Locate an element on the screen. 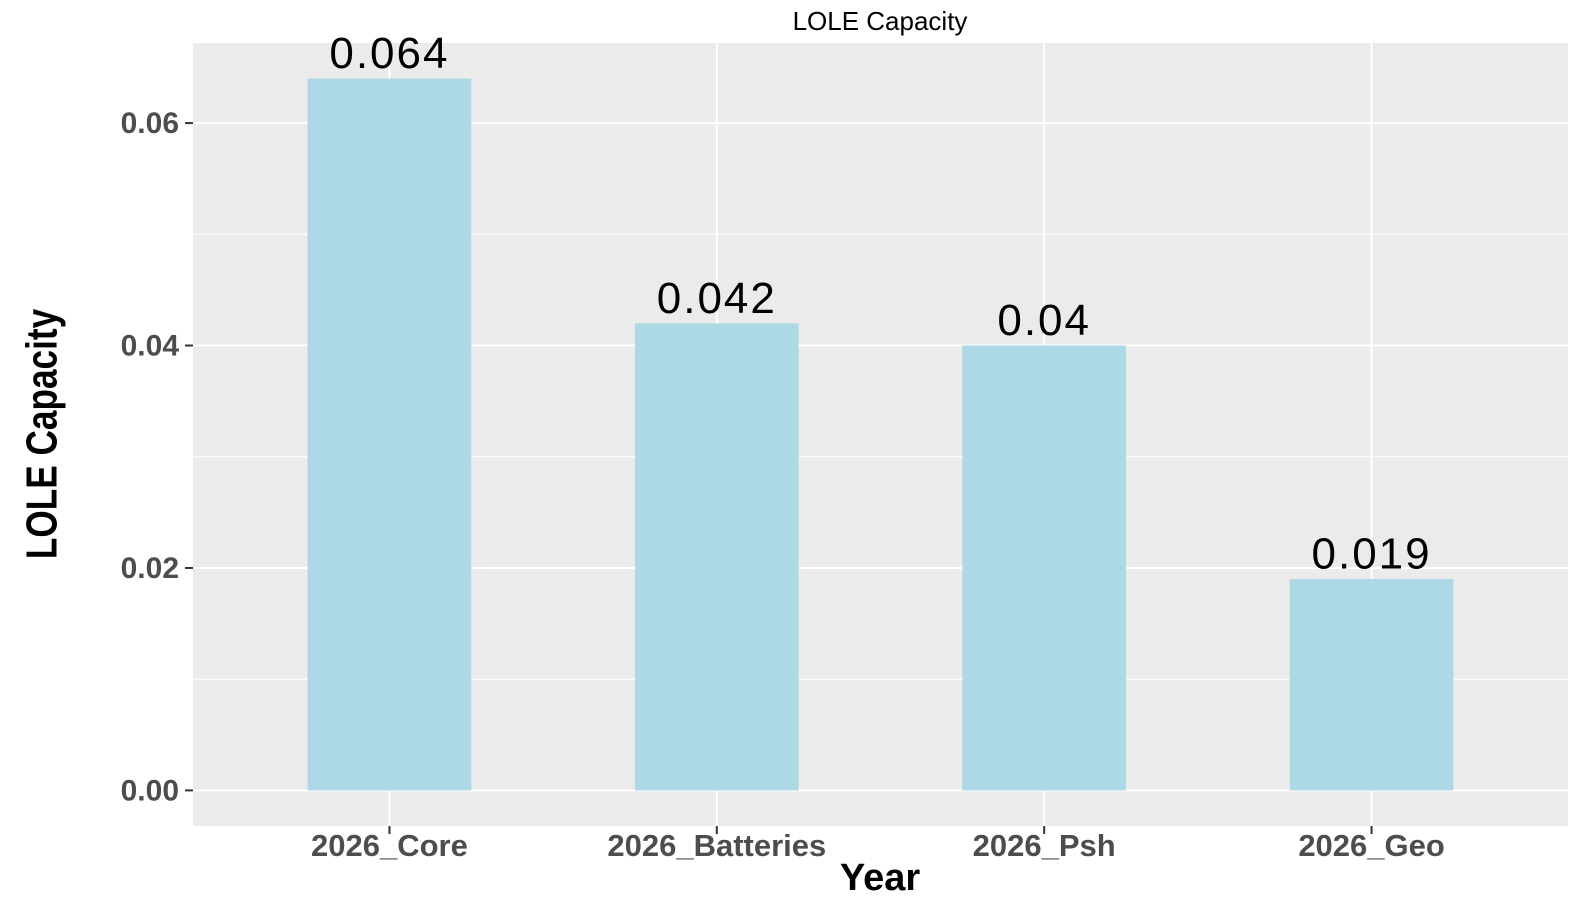 The height and width of the screenshot is (913, 1585). data-label: 0.04 is located at coordinates (1044, 320).